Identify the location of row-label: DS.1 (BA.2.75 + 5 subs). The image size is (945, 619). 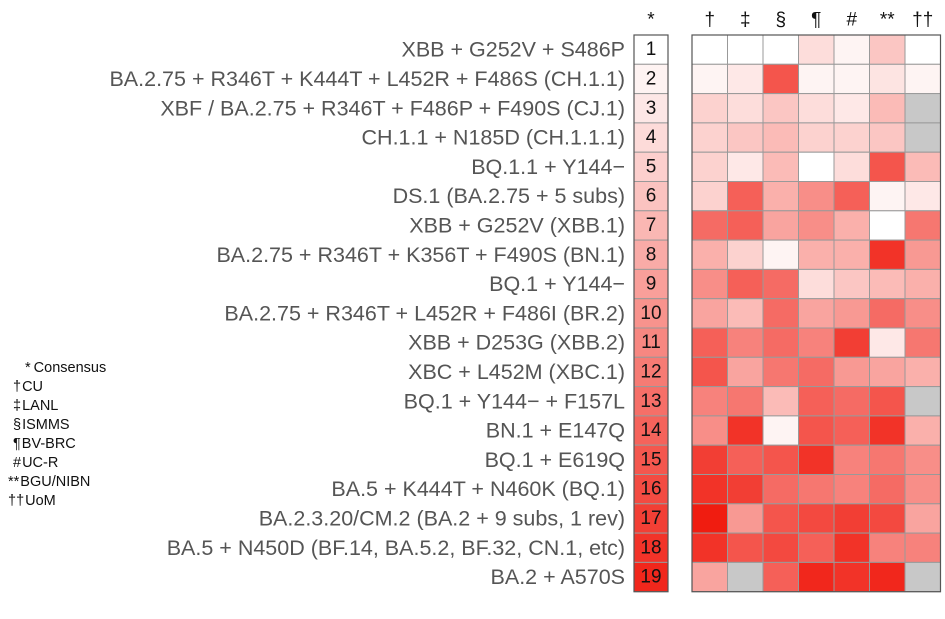
(509, 196).